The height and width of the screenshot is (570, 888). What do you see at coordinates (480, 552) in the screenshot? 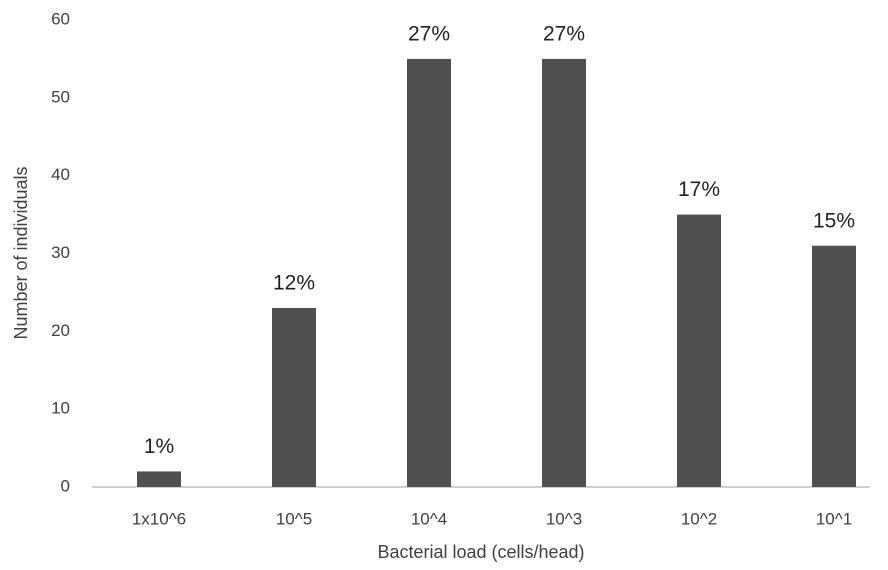
I see `x-axis-title: Bacterial load (cells/head)` at bounding box center [480, 552].